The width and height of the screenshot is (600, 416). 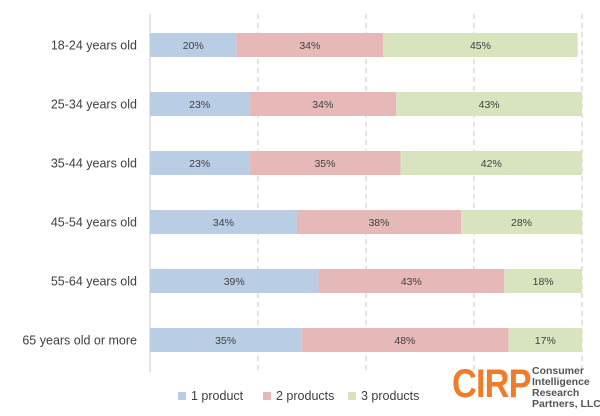 What do you see at coordinates (492, 384) in the screenshot?
I see `logo-mark: CIRP` at bounding box center [492, 384].